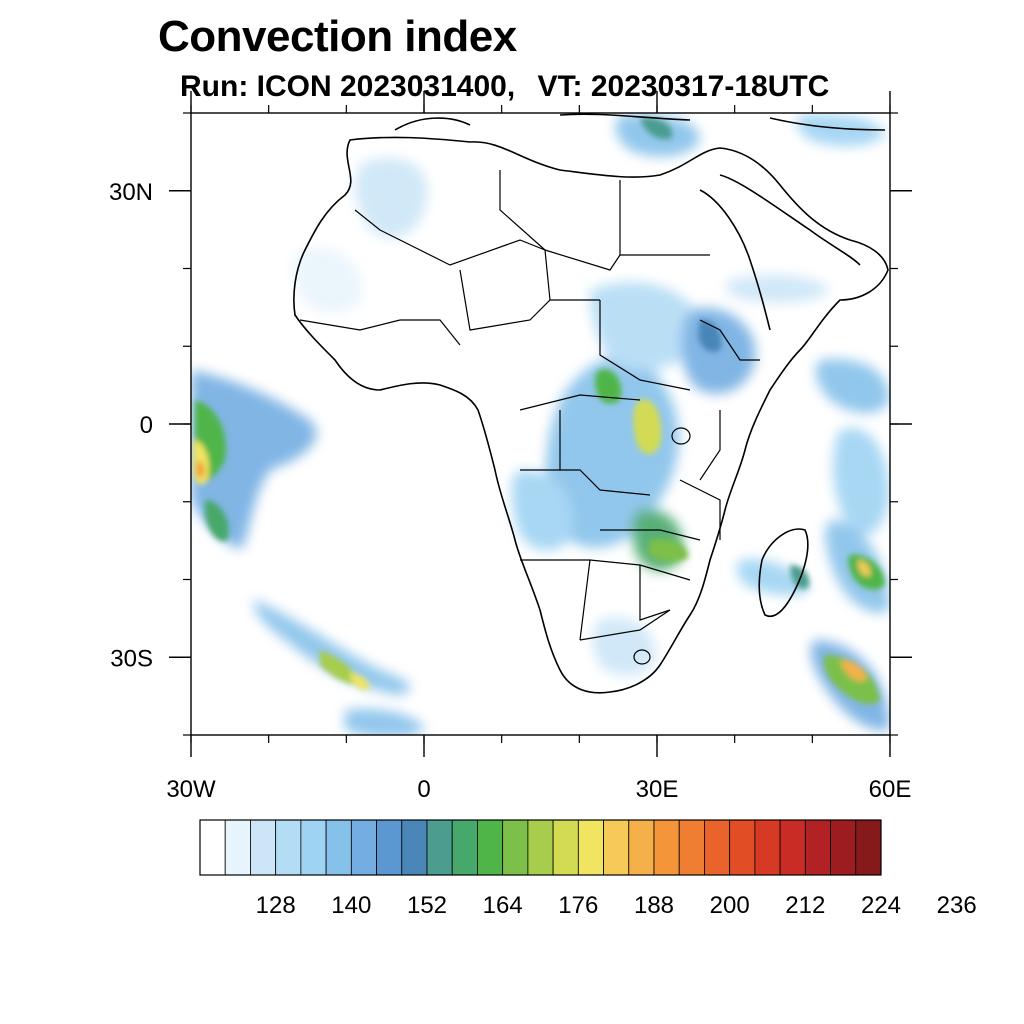 The height and width of the screenshot is (1024, 1024). What do you see at coordinates (730, 905) in the screenshot?
I see `colorbar-label: 200` at bounding box center [730, 905].